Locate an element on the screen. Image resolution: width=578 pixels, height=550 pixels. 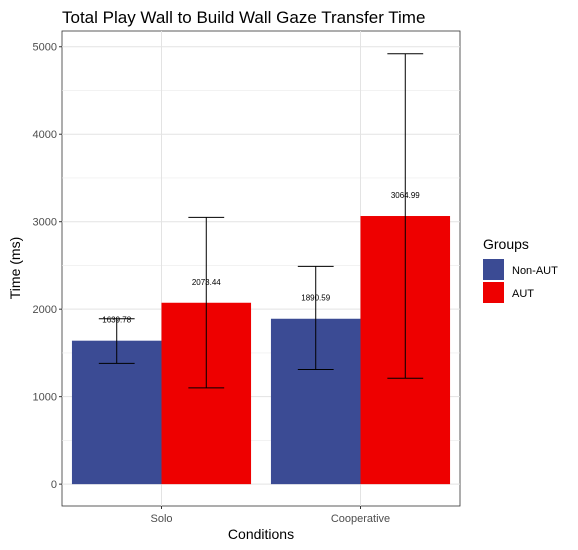
data-label: 3064.99 is located at coordinates (405, 195).